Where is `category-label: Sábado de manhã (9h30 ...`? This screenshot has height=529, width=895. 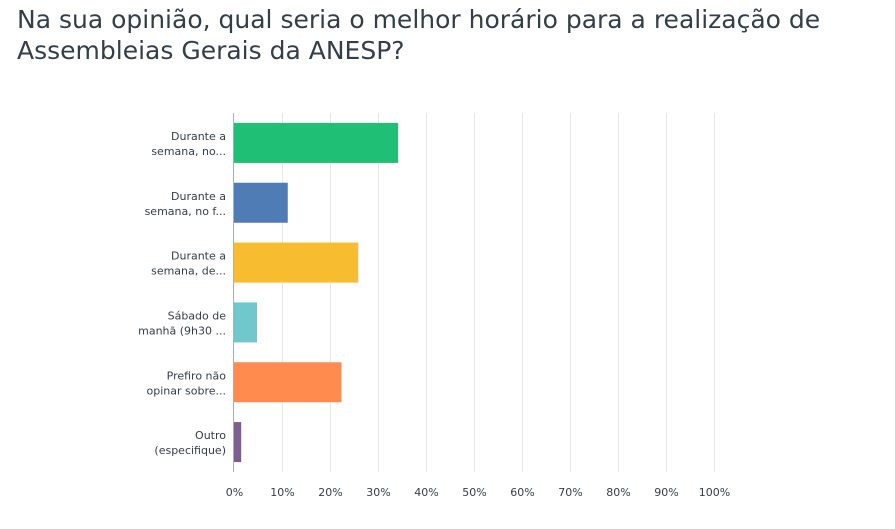 category-label: Sábado de manhã (9h30 ... is located at coordinates (182, 323).